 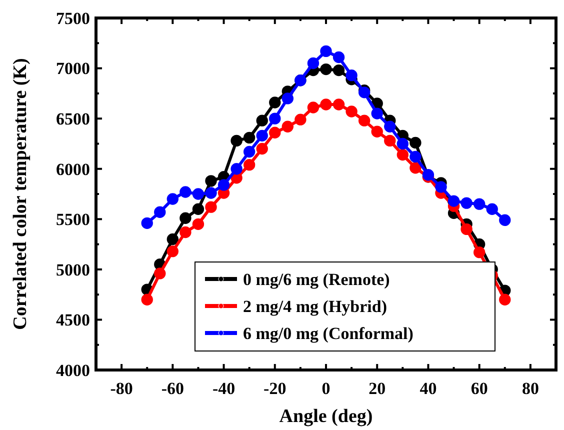 What do you see at coordinates (73, 18) in the screenshot?
I see `y-tick-label: 7500` at bounding box center [73, 18].